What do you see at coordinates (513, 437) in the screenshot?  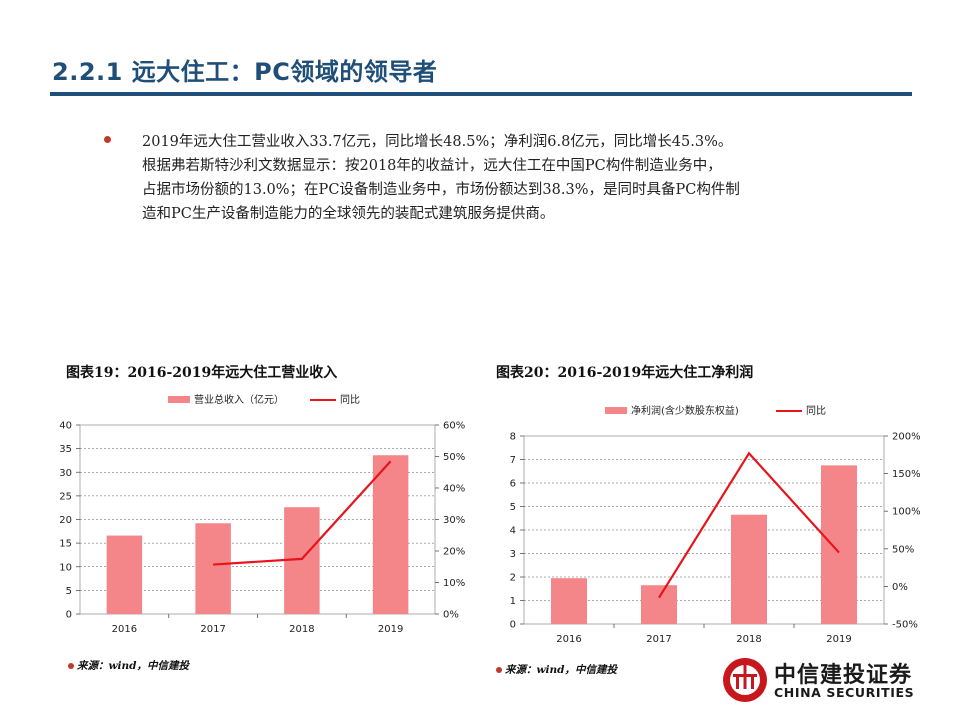 I see `chart2-y-left-tick-label: 8` at bounding box center [513, 437].